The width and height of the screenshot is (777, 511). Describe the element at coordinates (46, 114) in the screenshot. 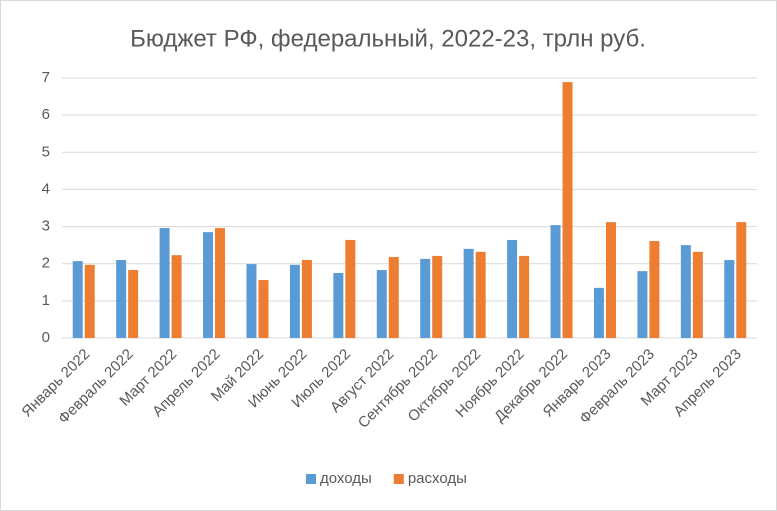

I see `y-tick-label: 6` at that location.